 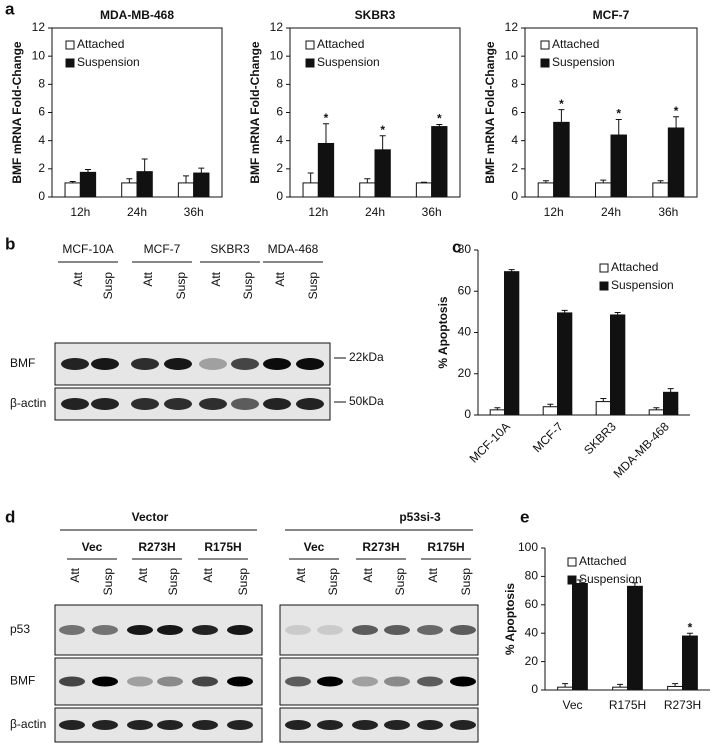 What do you see at coordinates (375, 212) in the screenshot?
I see `x-tick-label: 24h` at bounding box center [375, 212].